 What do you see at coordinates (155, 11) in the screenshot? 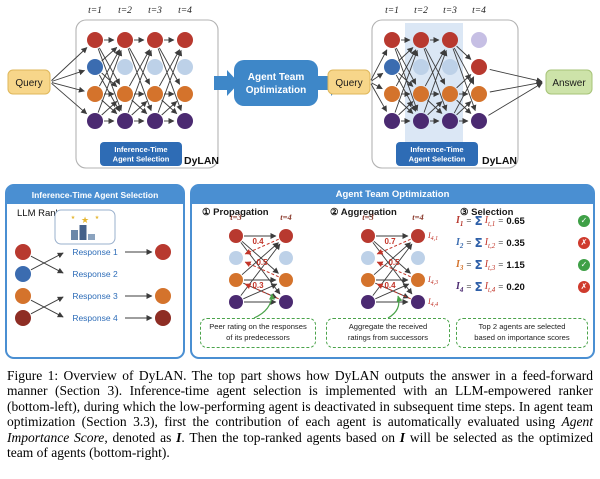
I see `time-label: t=3` at bounding box center [155, 11].